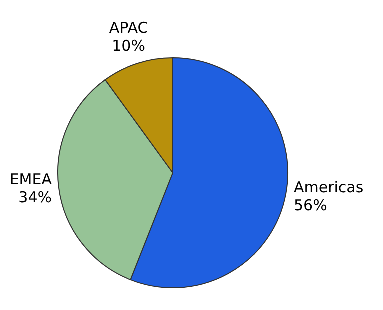 The image size is (383, 310). I want to click on slice-label: Americas, so click(329, 187).